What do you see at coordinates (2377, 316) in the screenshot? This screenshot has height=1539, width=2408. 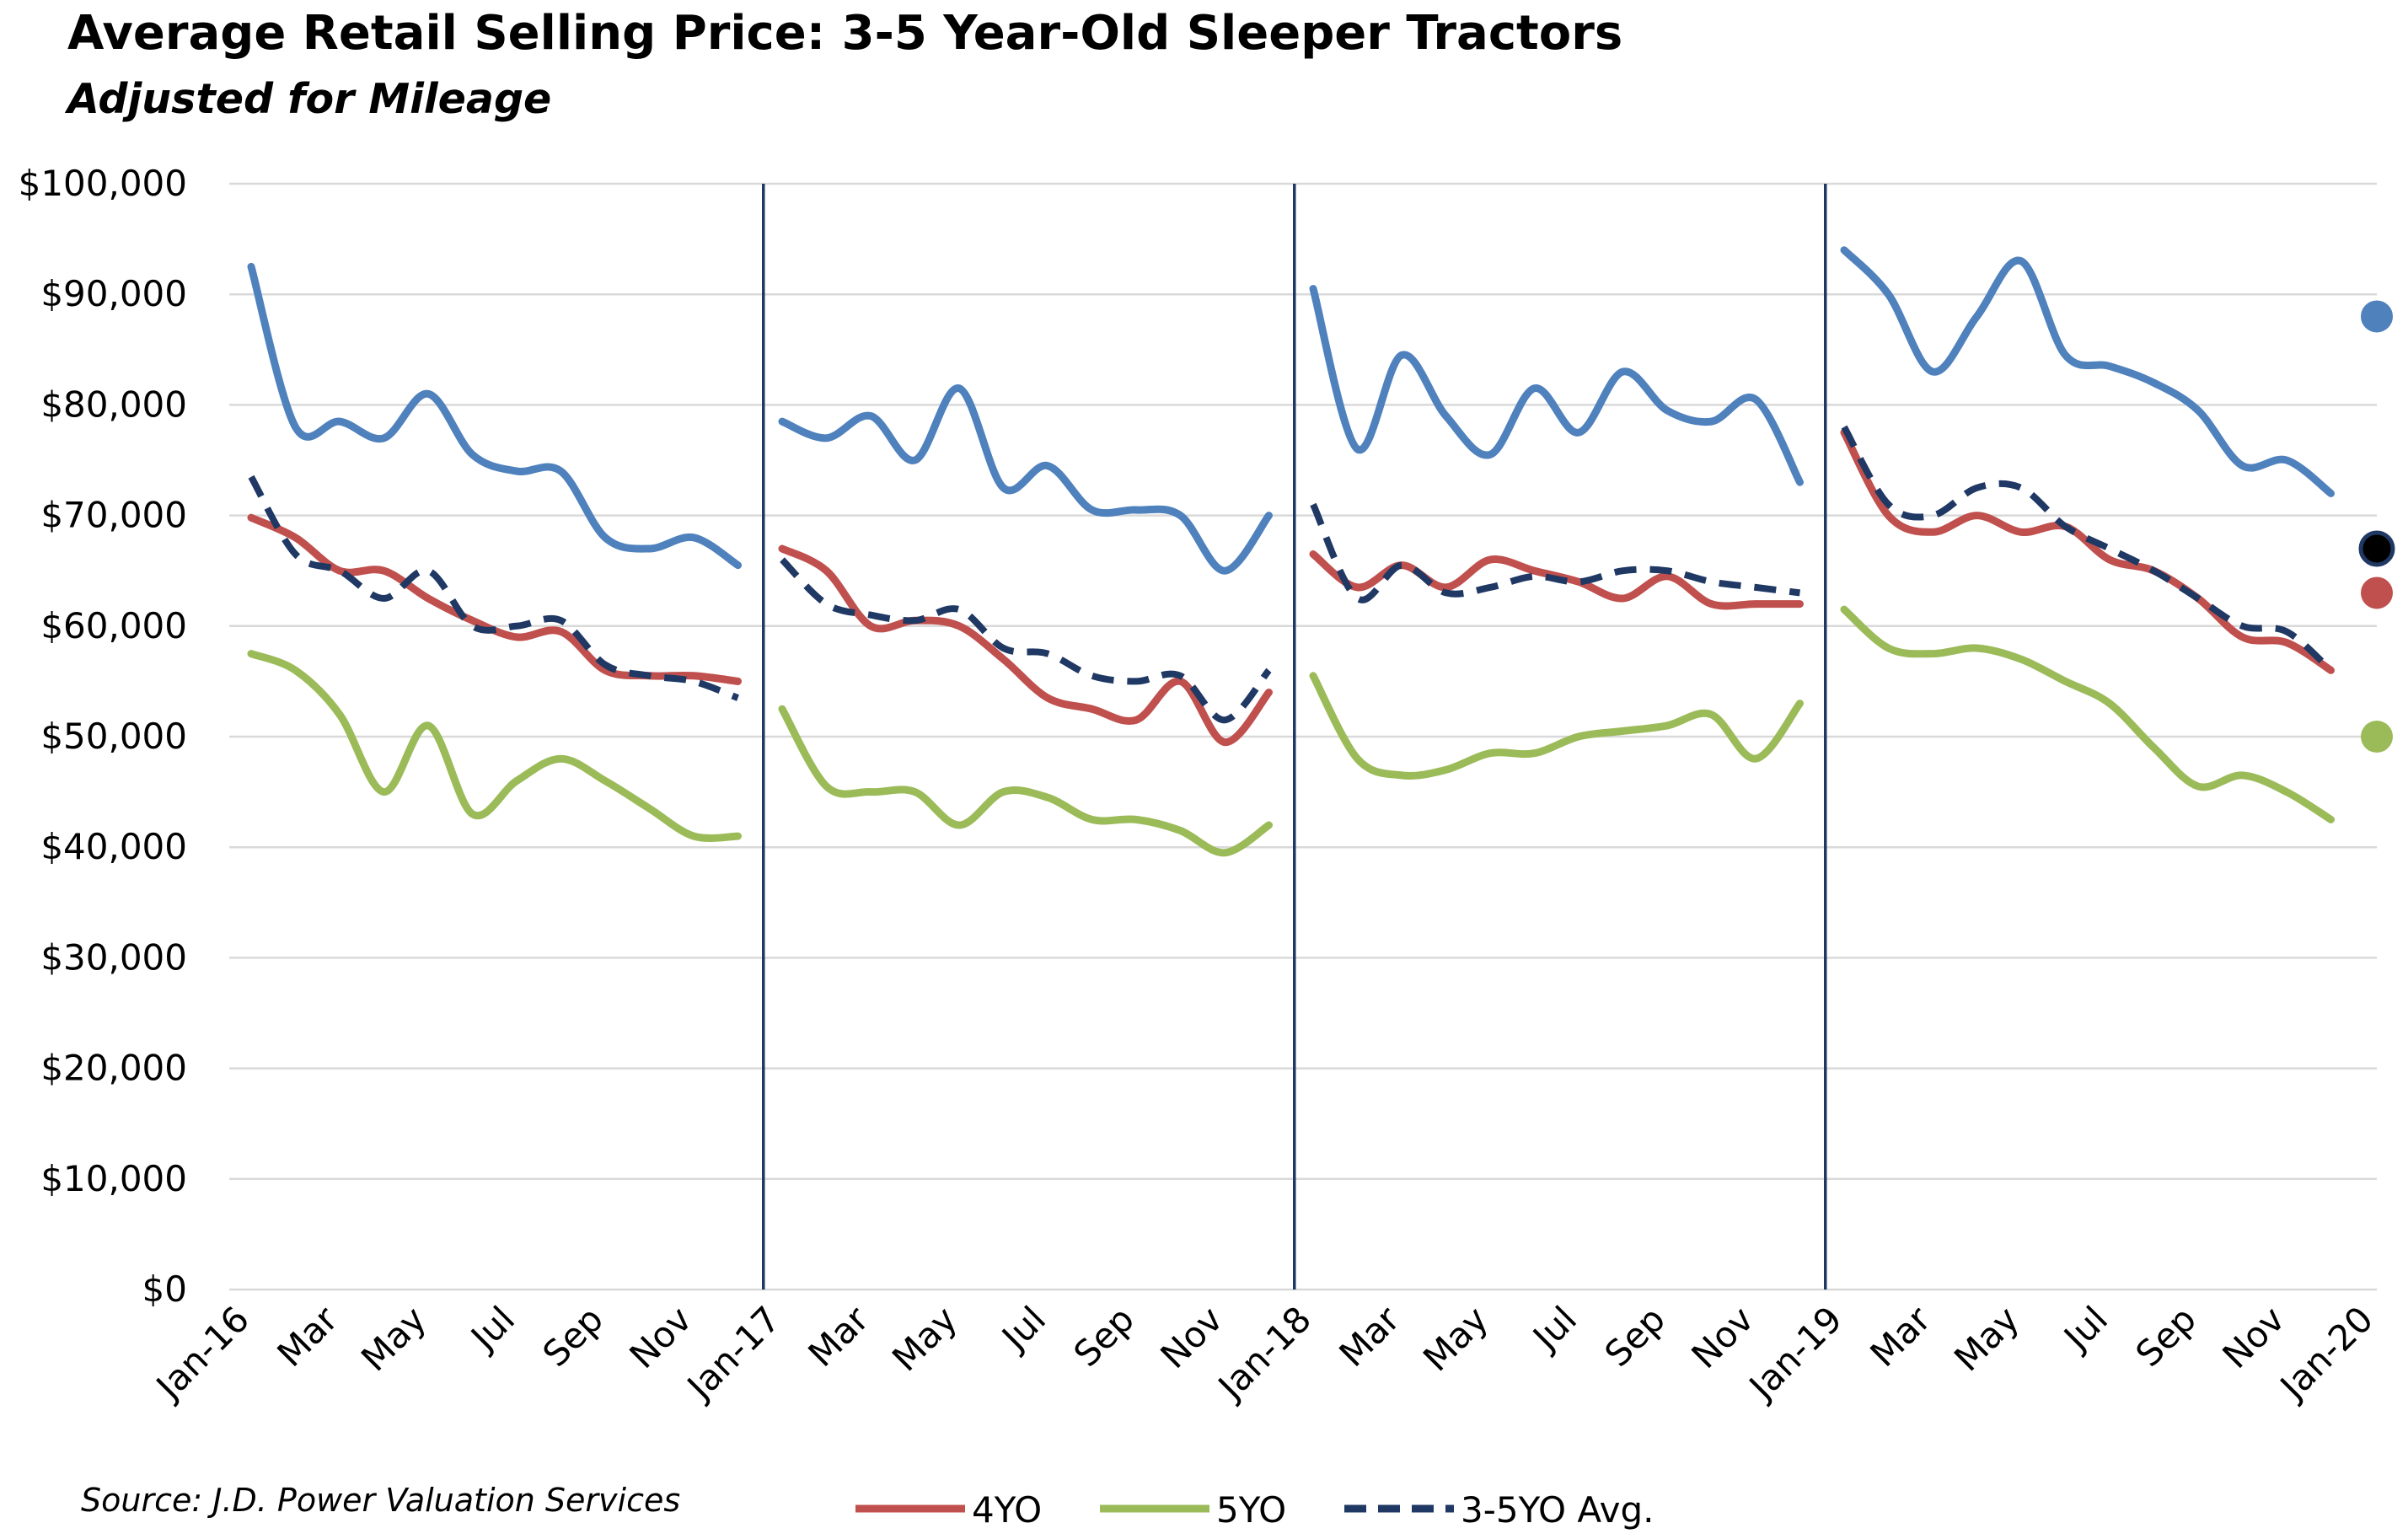 I see `jan20-point-untitled-series` at bounding box center [2377, 316].